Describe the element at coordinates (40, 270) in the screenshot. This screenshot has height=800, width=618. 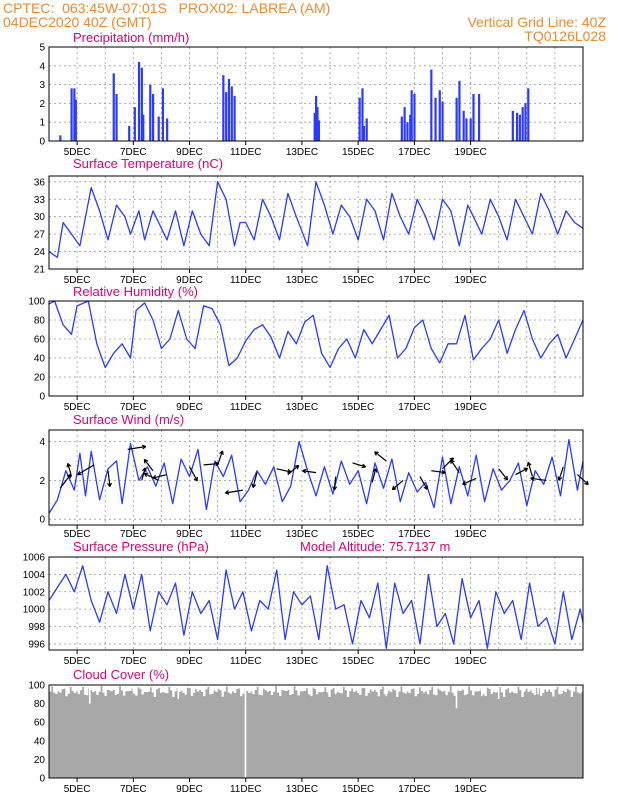
I see `y-tick-label: 21` at that location.